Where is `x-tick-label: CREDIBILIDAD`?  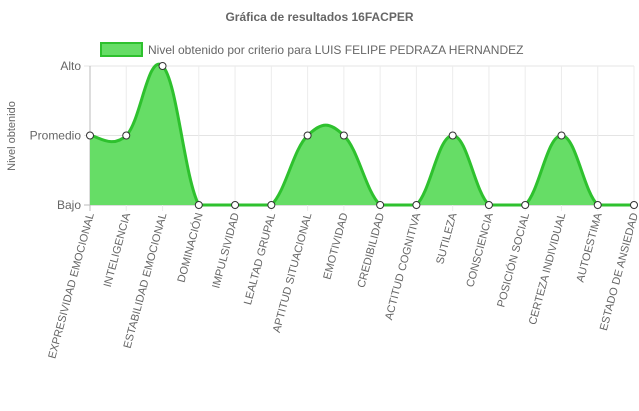 x-tick-label: CREDIBILIDAD is located at coordinates (372, 251).